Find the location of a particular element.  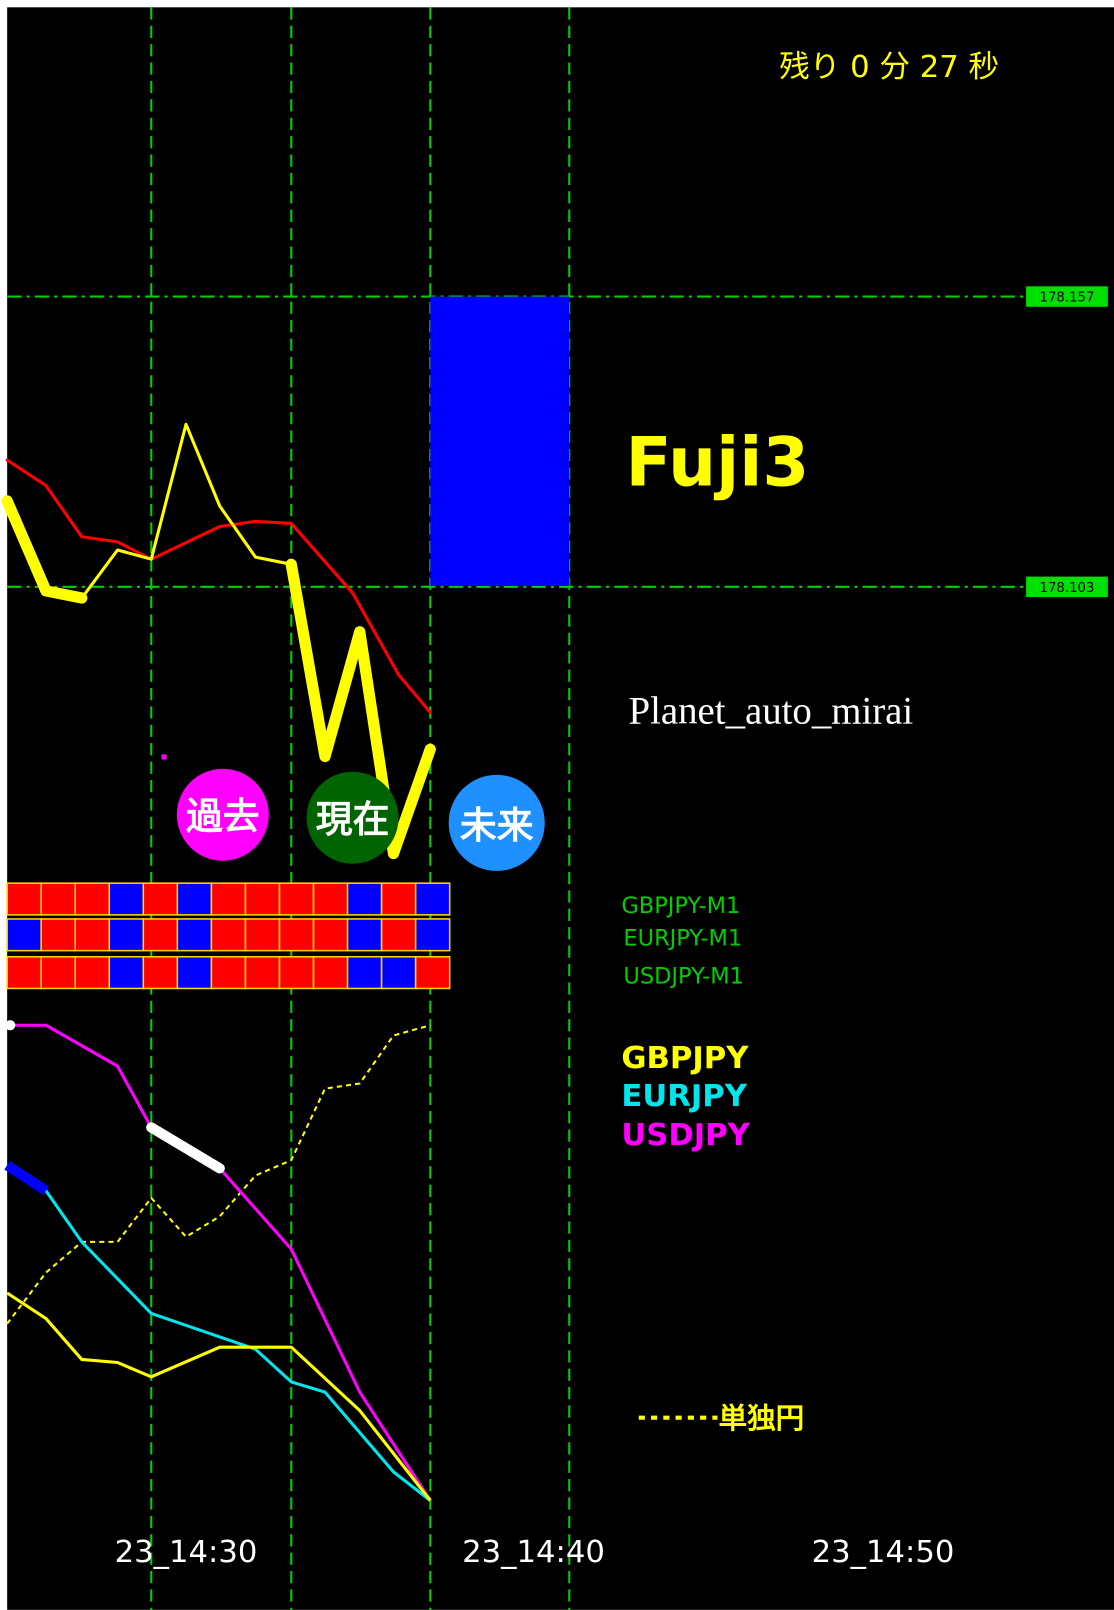

price-label: 178.157 is located at coordinates (1067, 298).